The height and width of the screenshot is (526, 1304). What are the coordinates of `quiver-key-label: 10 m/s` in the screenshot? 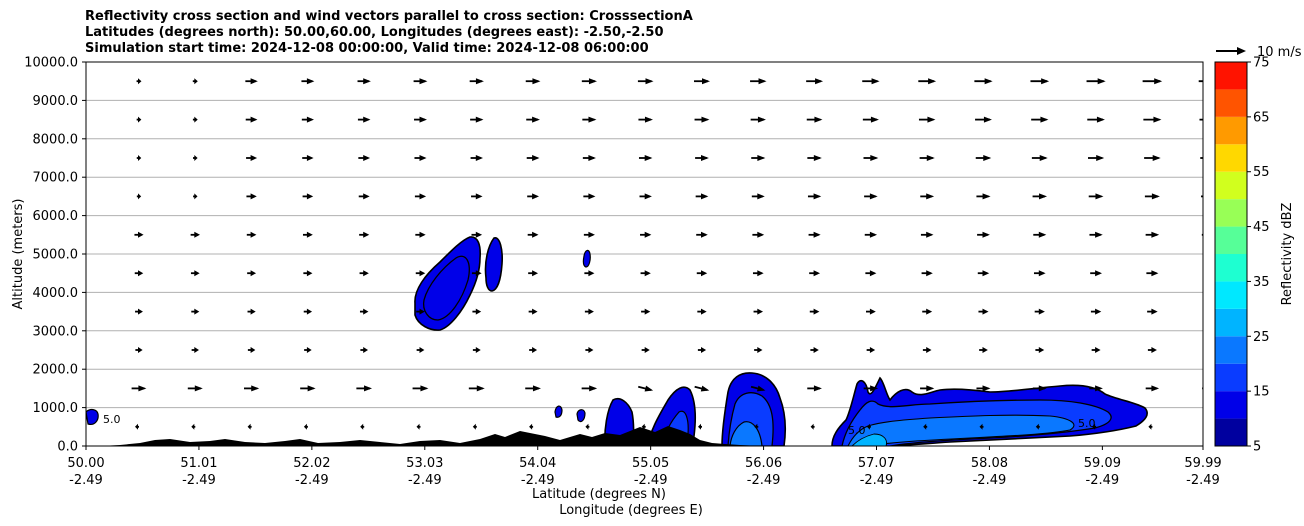 It's located at (1279, 52).